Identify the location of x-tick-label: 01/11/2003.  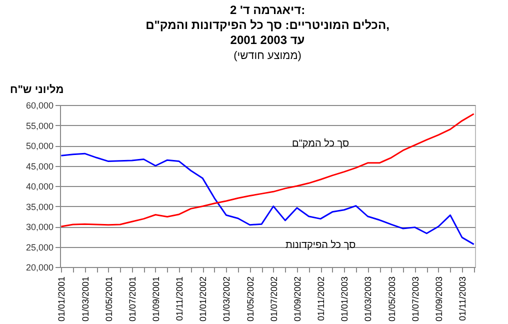
(463, 298).